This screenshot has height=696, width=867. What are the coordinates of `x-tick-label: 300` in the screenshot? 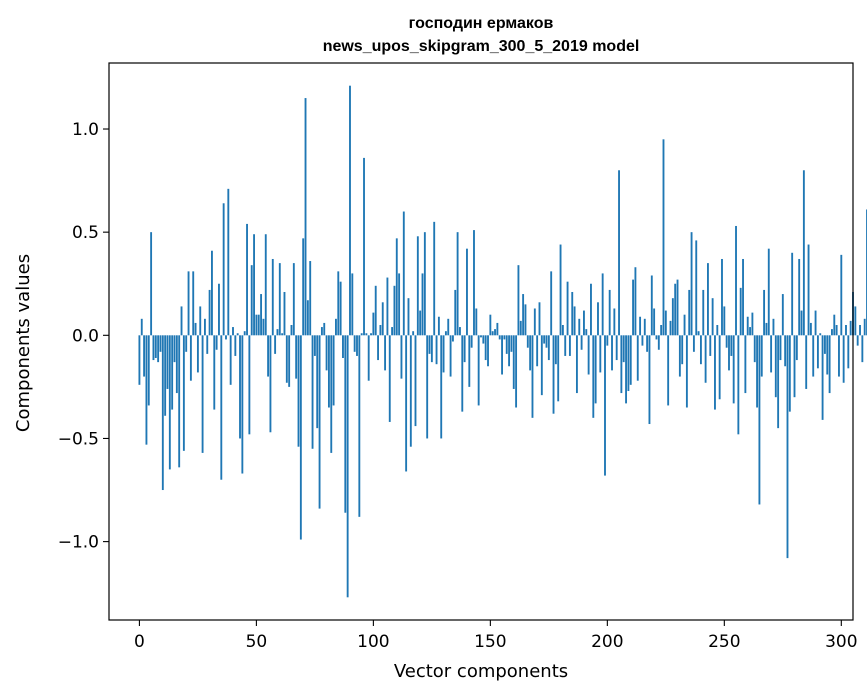 It's located at (841, 642).